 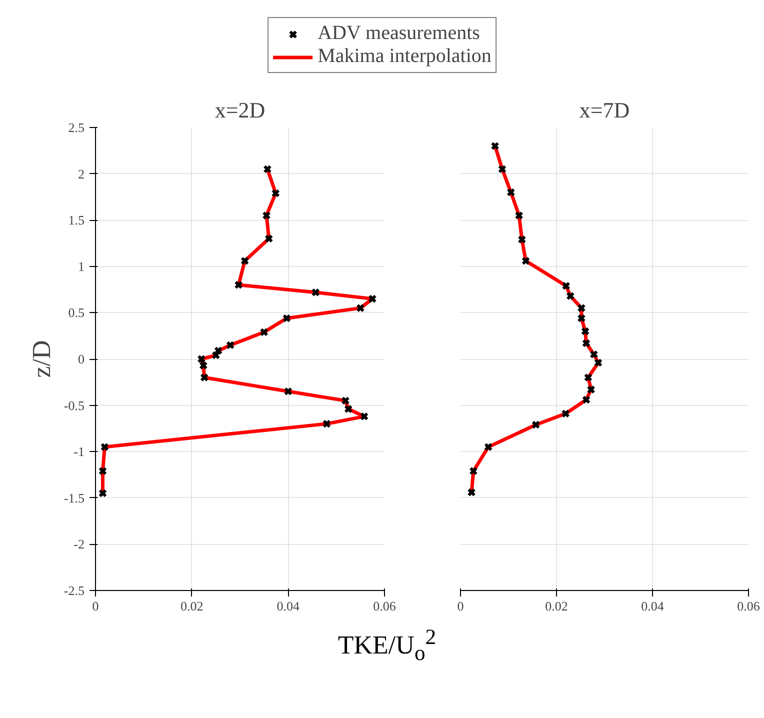 What do you see at coordinates (76, 127) in the screenshot?
I see `y-tick-label: 2.5` at bounding box center [76, 127].